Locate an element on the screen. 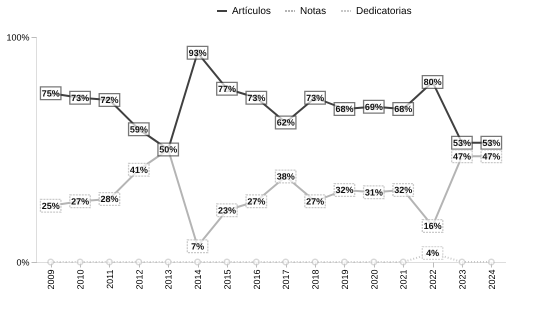 The height and width of the screenshot is (324, 545). x-tick-label: 2024 is located at coordinates (491, 280).